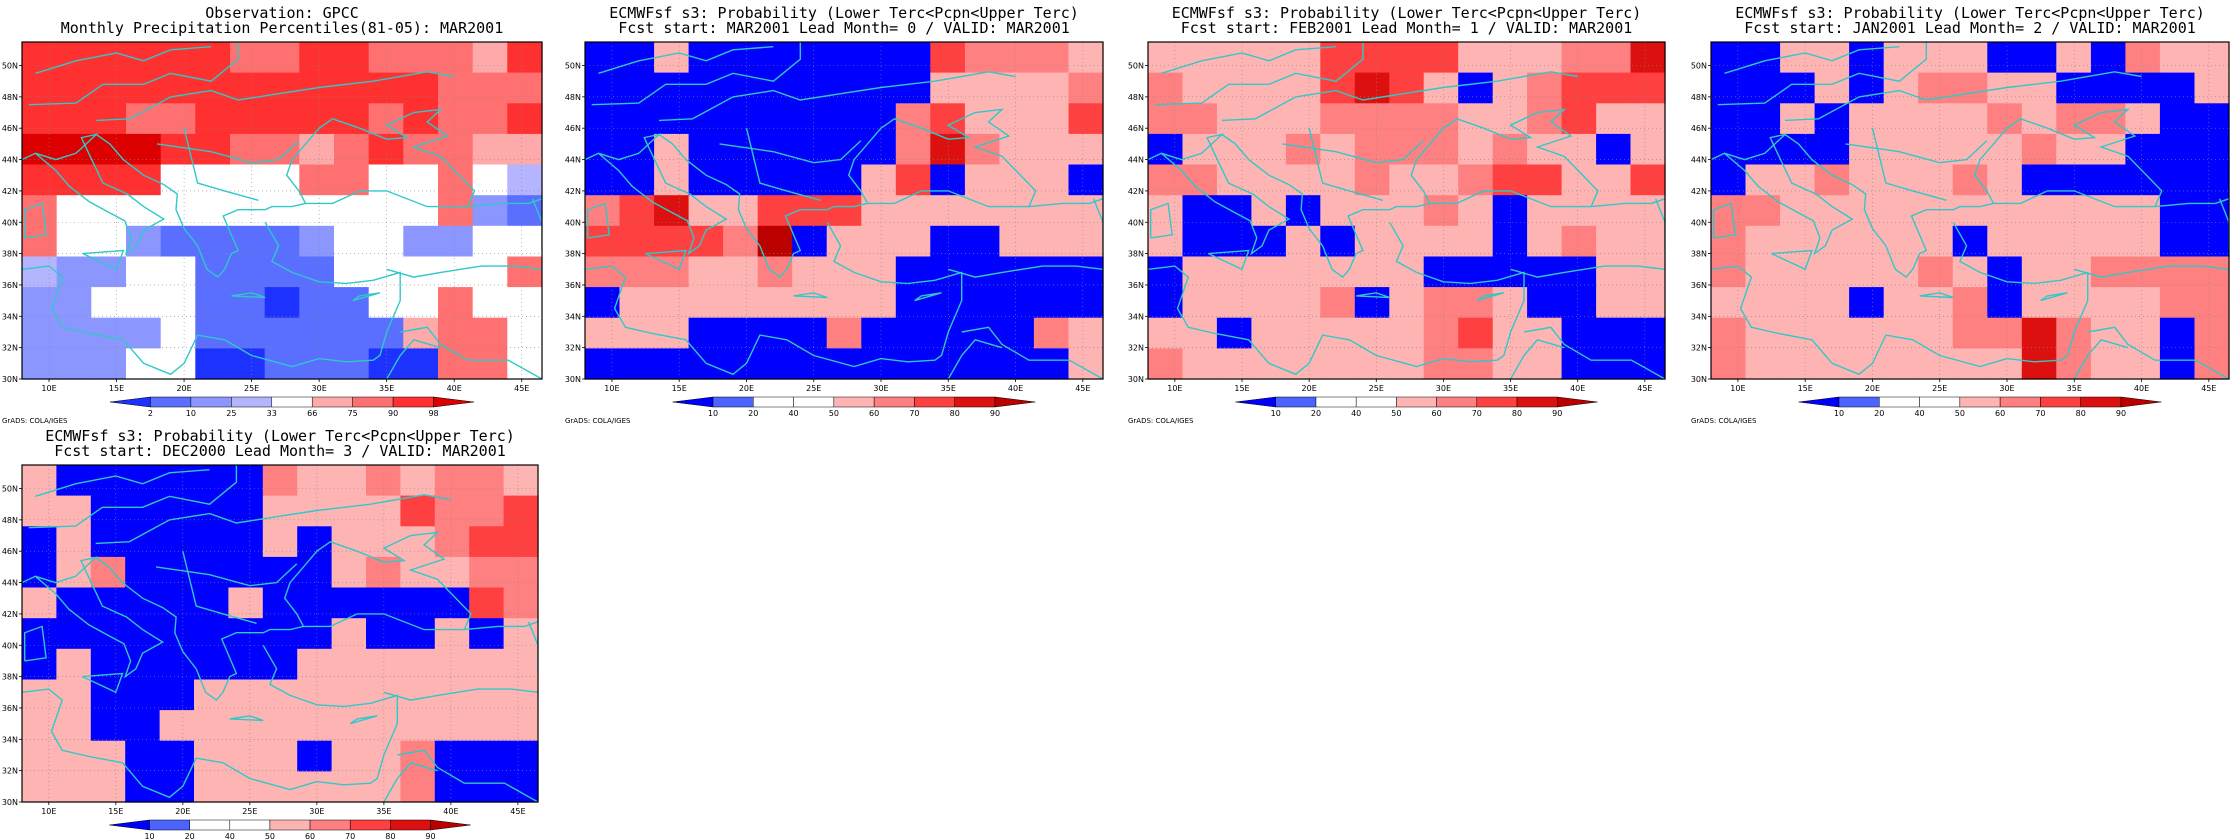  I want to click on coastline-group, so click(282, 210).